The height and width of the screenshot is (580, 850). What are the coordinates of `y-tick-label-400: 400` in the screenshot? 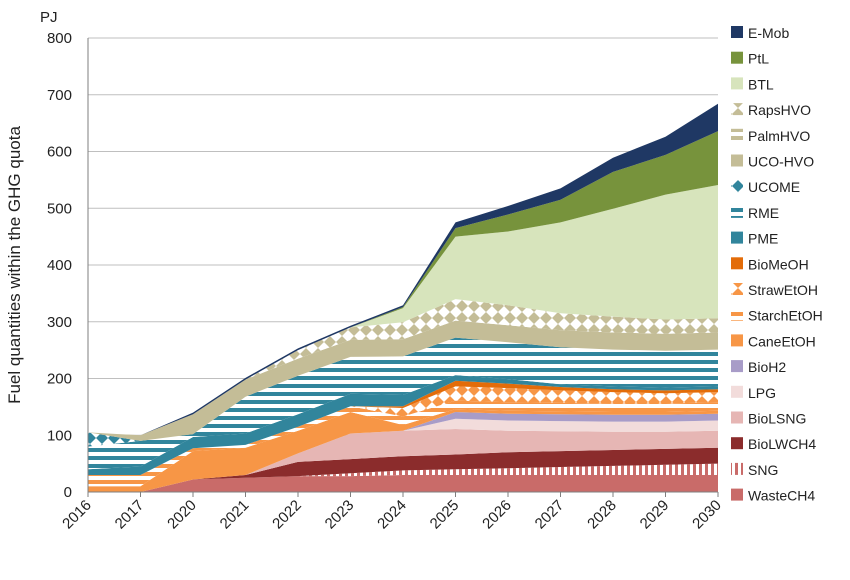 It's located at (59, 265).